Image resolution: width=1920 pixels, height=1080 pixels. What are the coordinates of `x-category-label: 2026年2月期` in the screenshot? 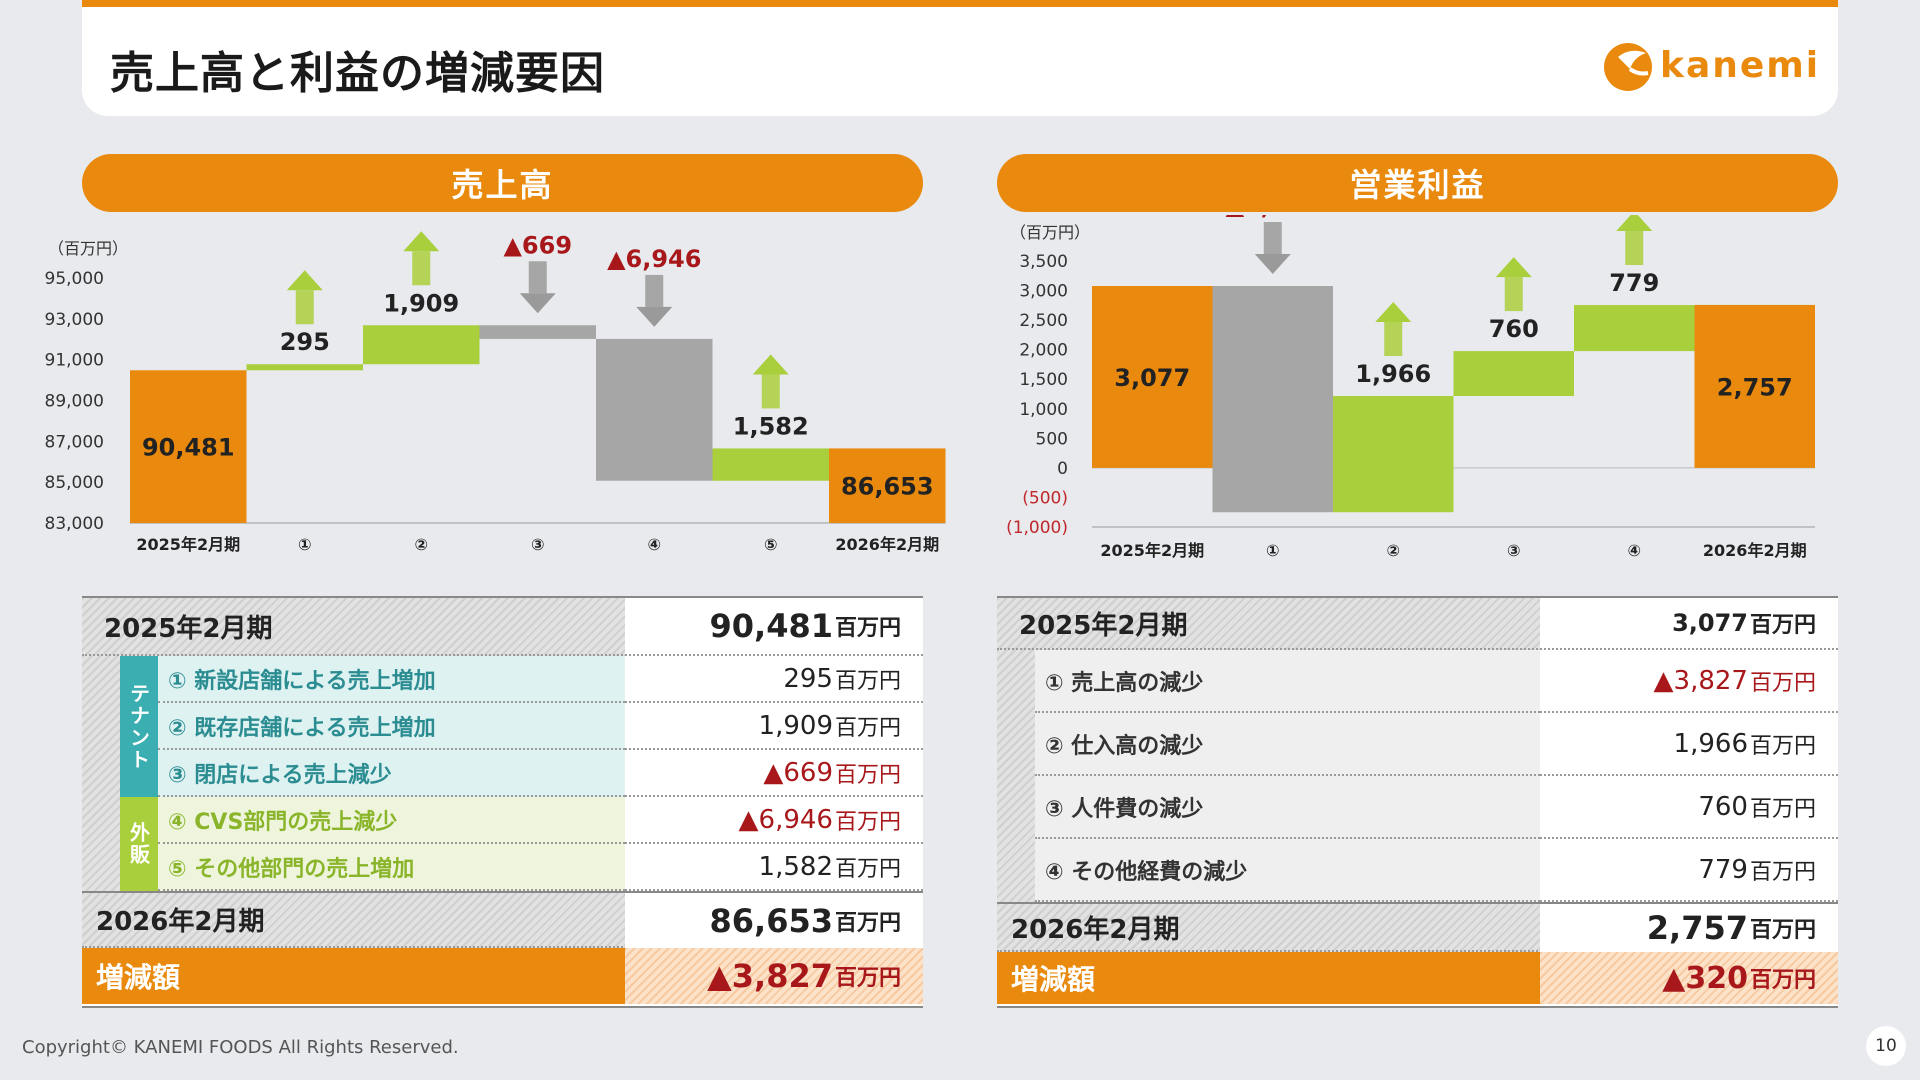 It's located at (1755, 550).